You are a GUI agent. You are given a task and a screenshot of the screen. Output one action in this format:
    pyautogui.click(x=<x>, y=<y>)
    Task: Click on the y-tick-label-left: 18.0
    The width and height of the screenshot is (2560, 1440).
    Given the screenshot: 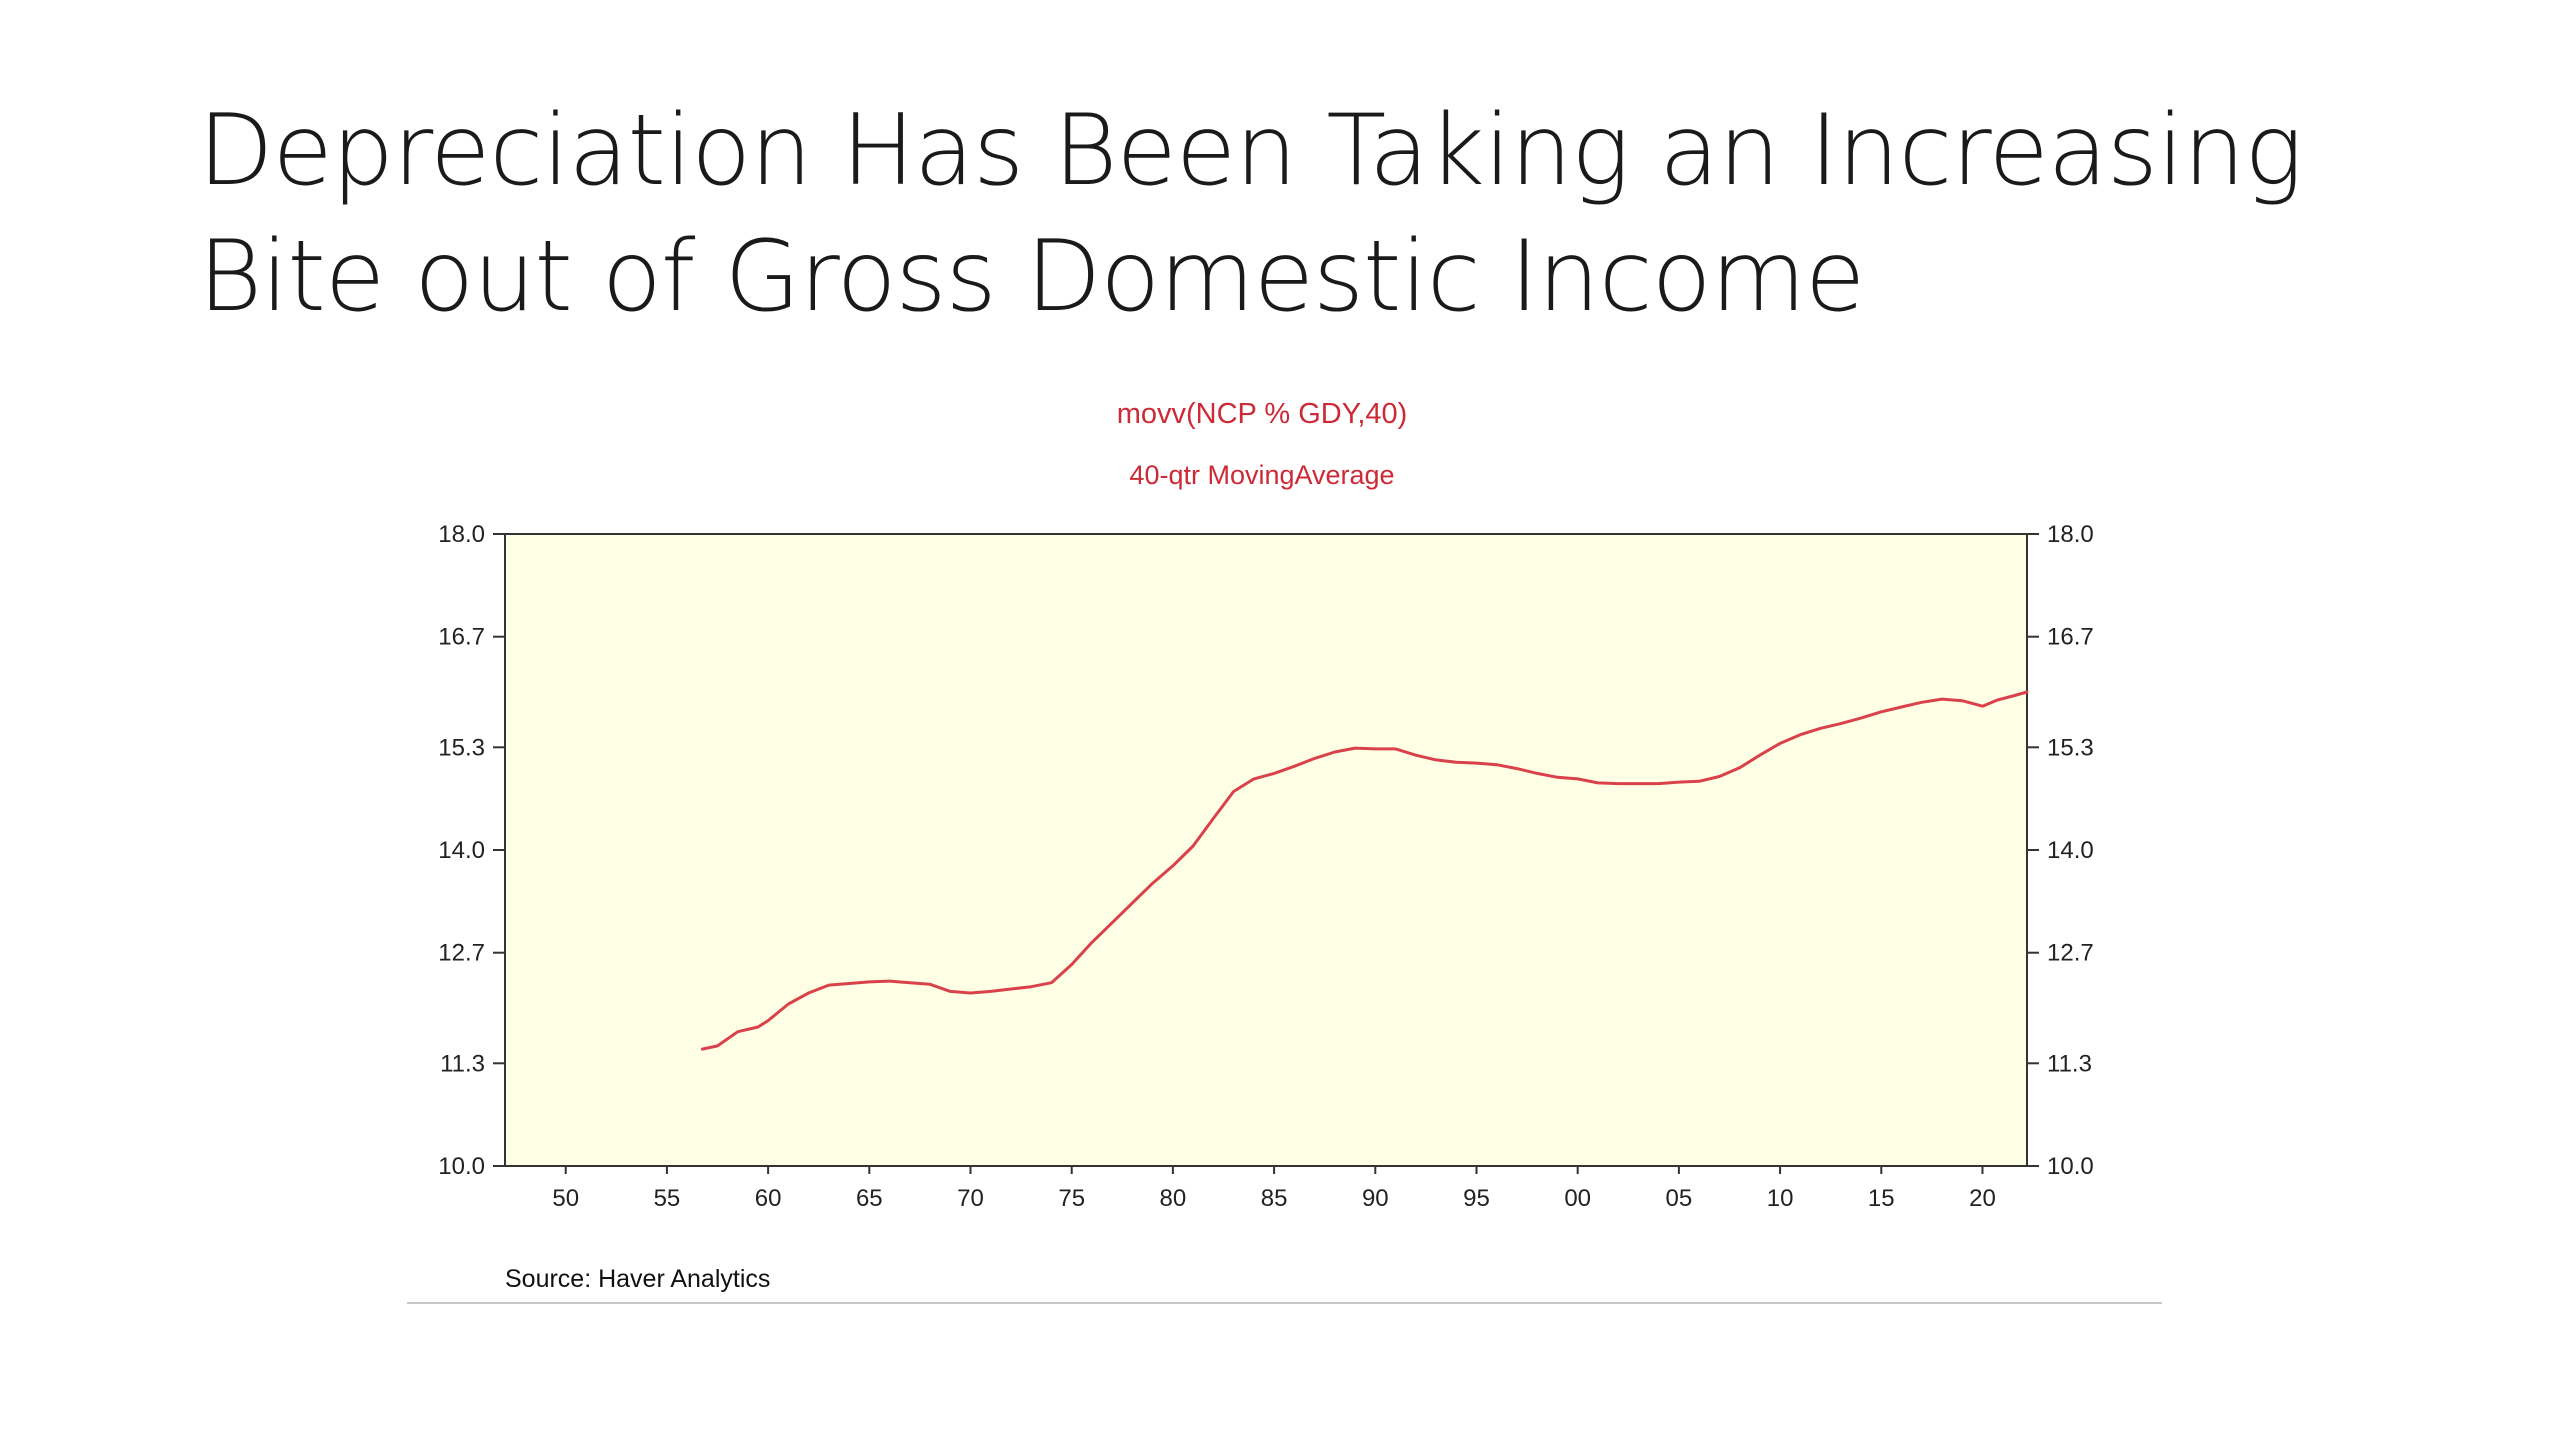 What is the action you would take?
    pyautogui.click(x=461, y=534)
    